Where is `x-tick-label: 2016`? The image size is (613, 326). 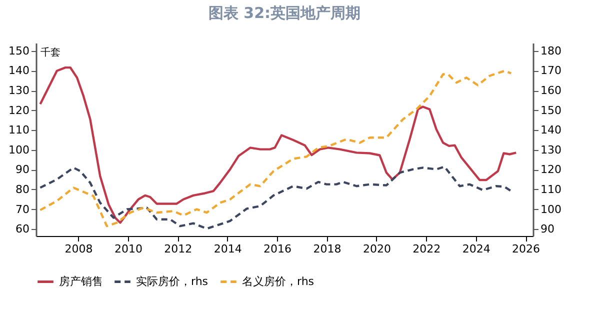
x-tick-label: 2016 is located at coordinates (278, 249).